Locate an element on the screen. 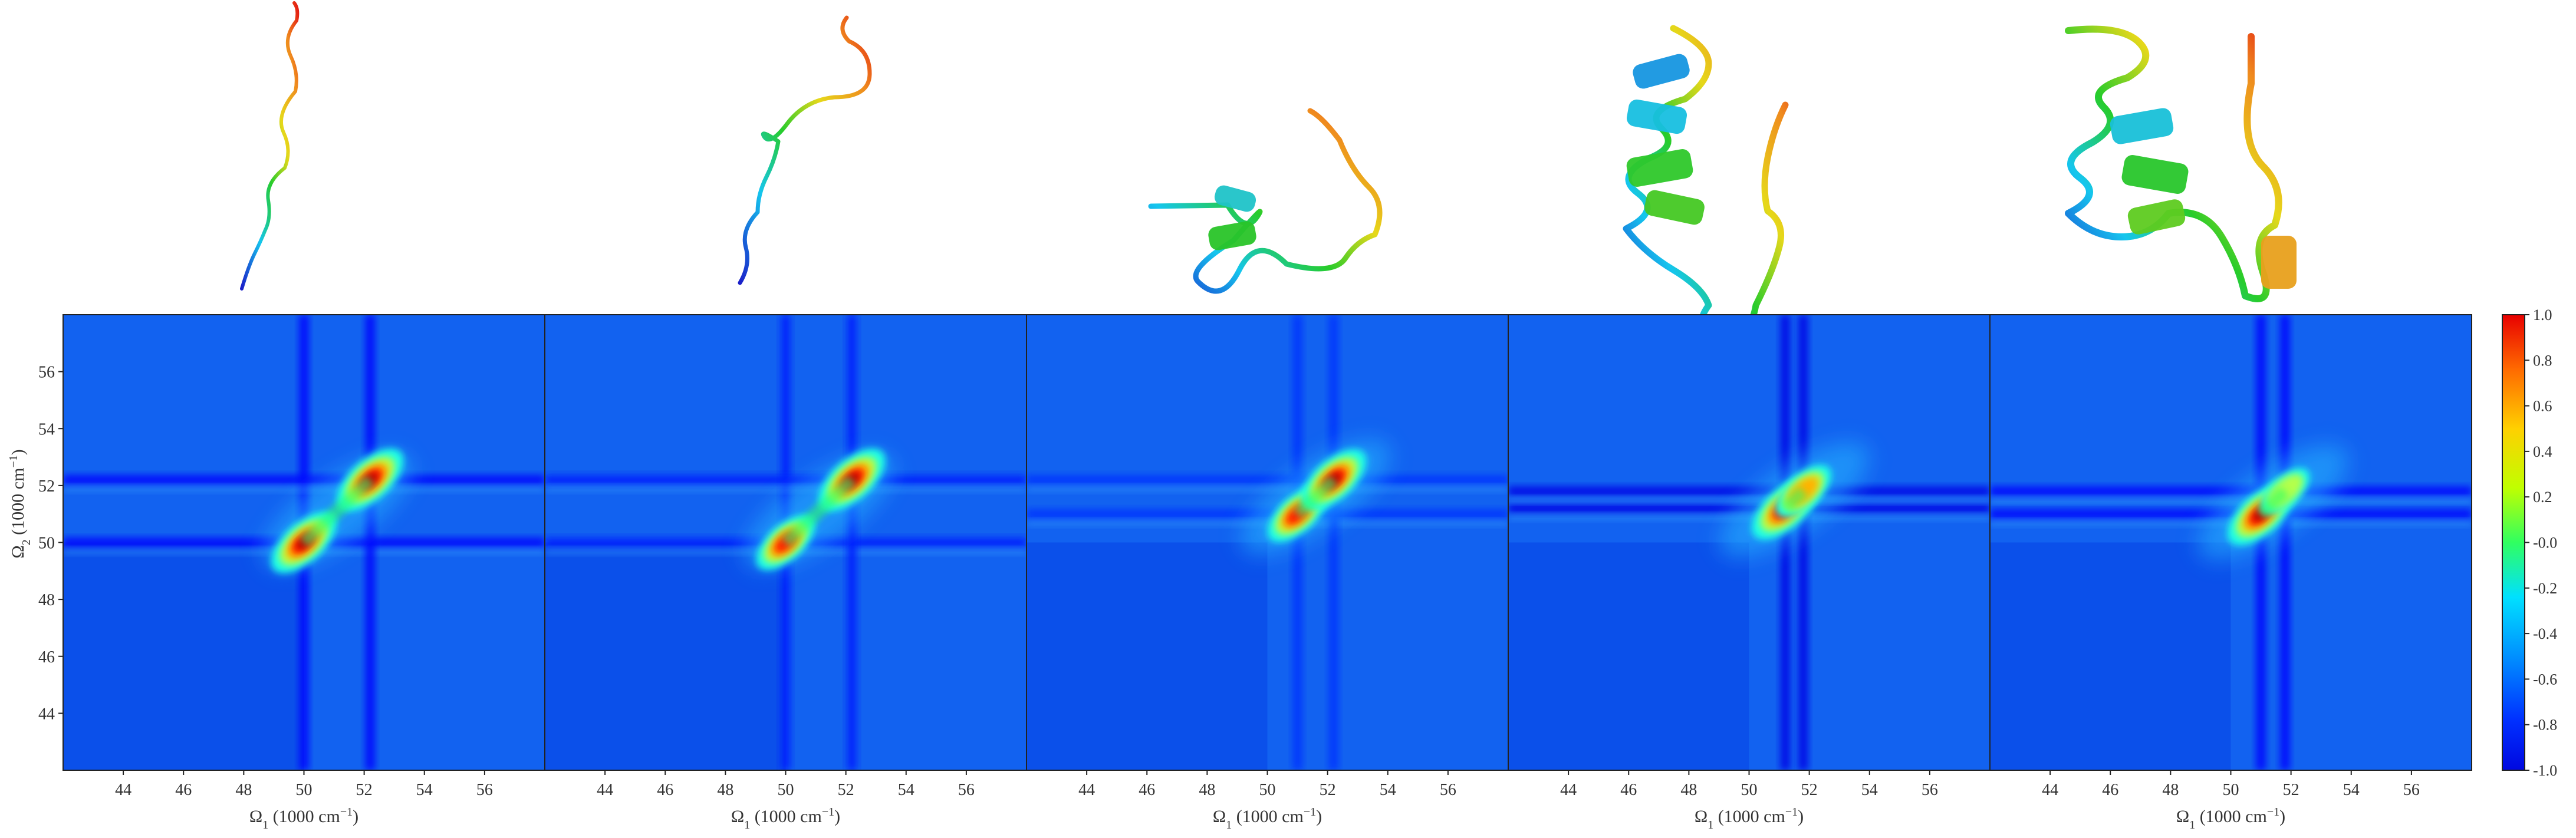 The image size is (2576, 838). y-tick-label: 50 is located at coordinates (47, 544).